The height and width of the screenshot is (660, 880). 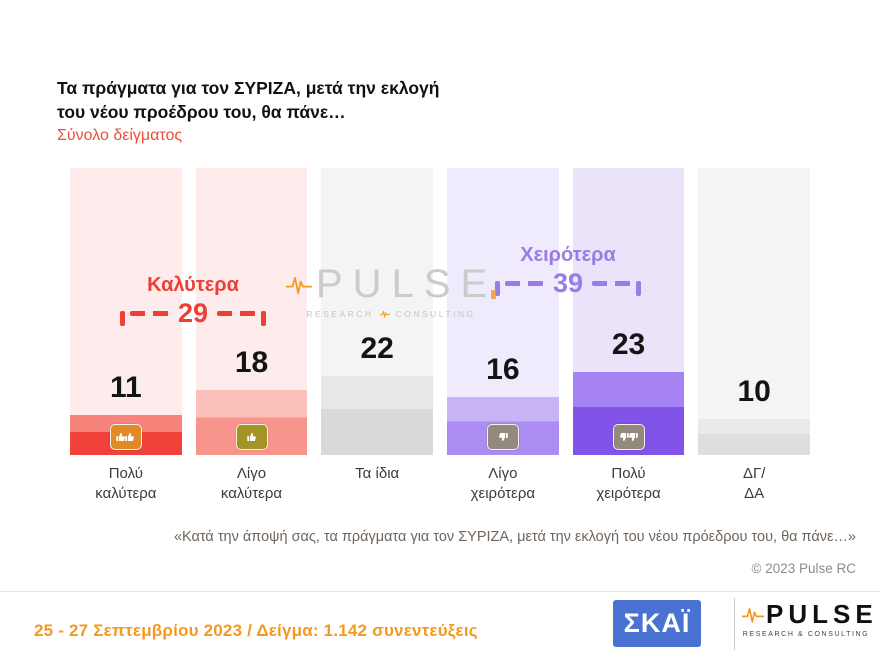 I want to click on bracket-line: 39, so click(x=568, y=283).